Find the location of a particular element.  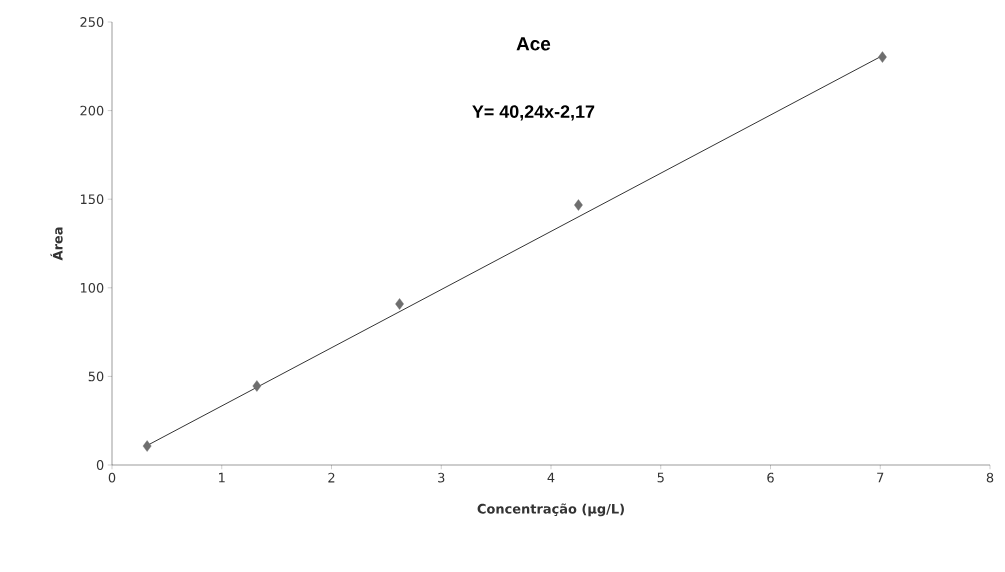

x-tick-label: 3 is located at coordinates (441, 477).